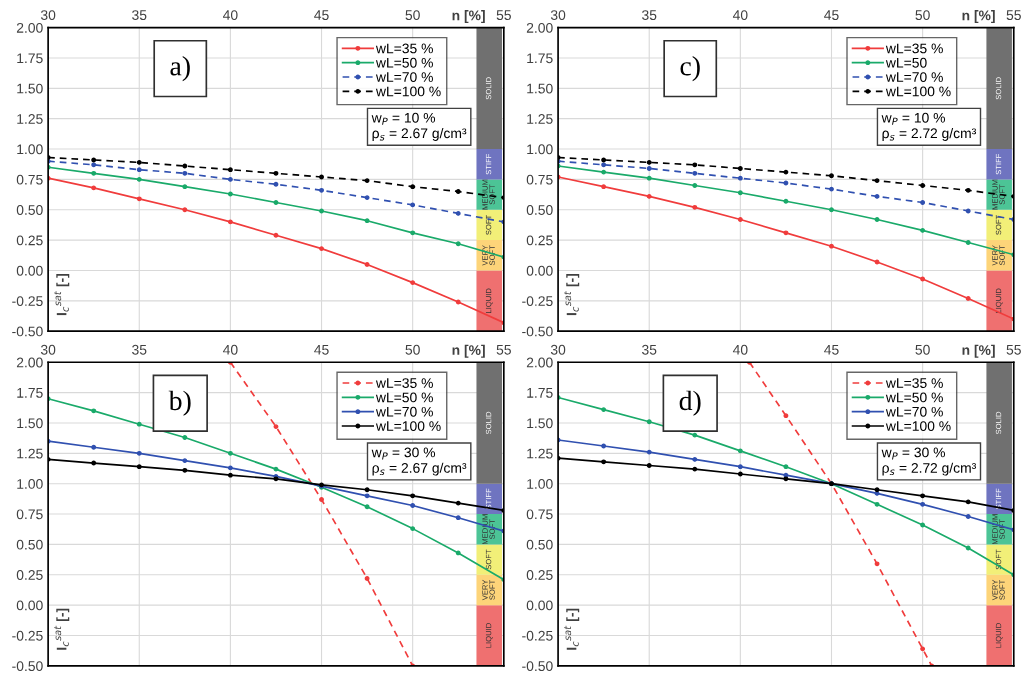 This screenshot has height=690, width=1024. I want to click on legend-label: wL=50, so click(906, 62).